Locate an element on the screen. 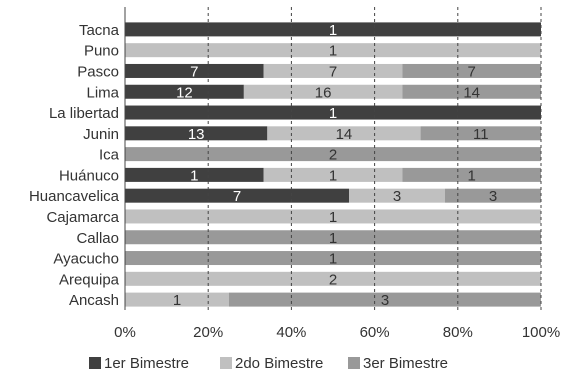 The image size is (569, 375). category-label: Arequipa is located at coordinates (89, 279).